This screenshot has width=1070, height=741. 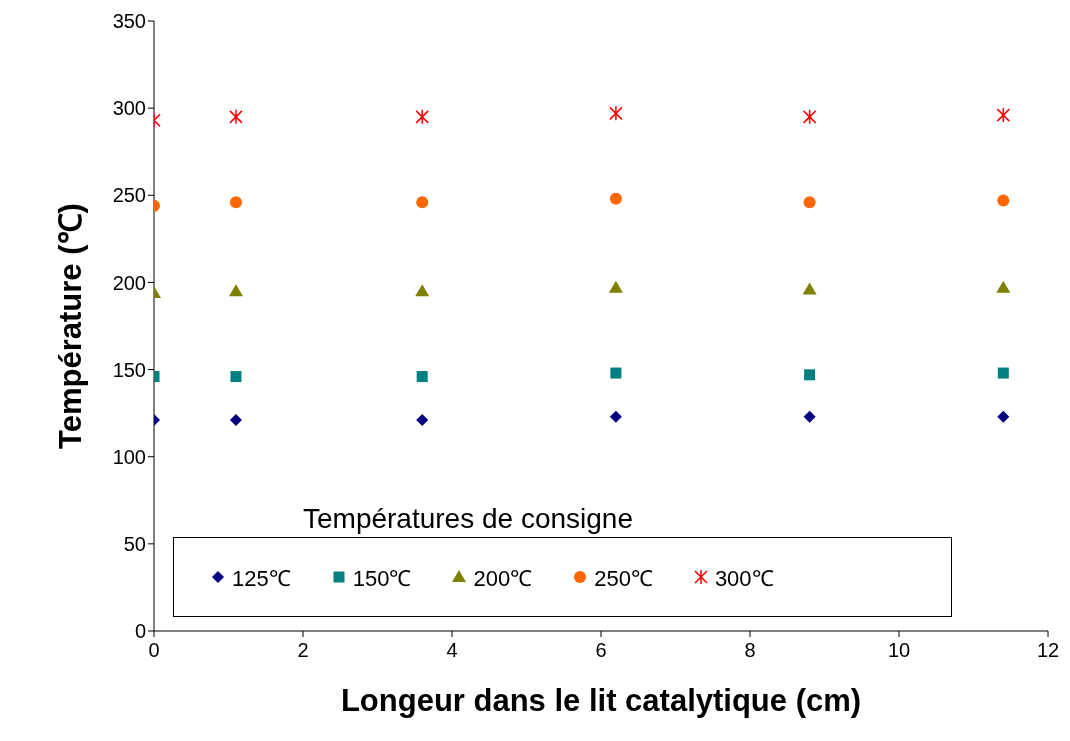 I want to click on x-tick-label: 0, so click(x=154, y=650).